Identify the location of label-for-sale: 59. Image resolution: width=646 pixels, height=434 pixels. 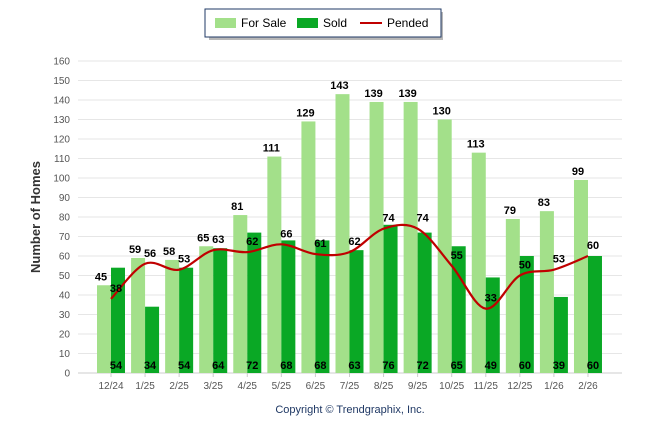
(135, 250).